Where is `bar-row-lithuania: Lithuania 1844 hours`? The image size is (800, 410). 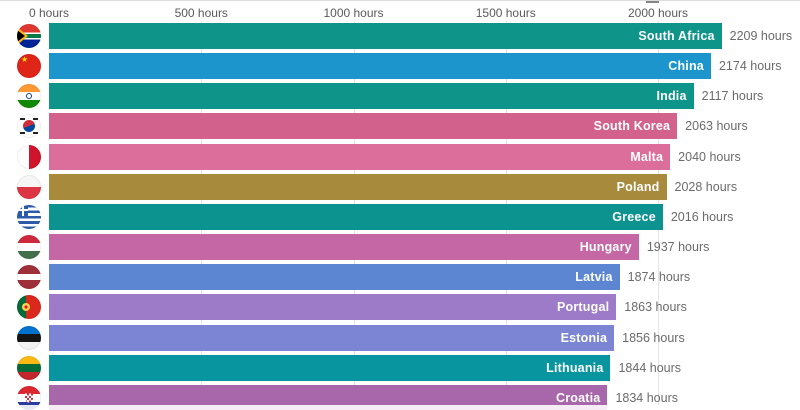 bar-row-lithuania: Lithuania 1844 hours is located at coordinates (400, 367).